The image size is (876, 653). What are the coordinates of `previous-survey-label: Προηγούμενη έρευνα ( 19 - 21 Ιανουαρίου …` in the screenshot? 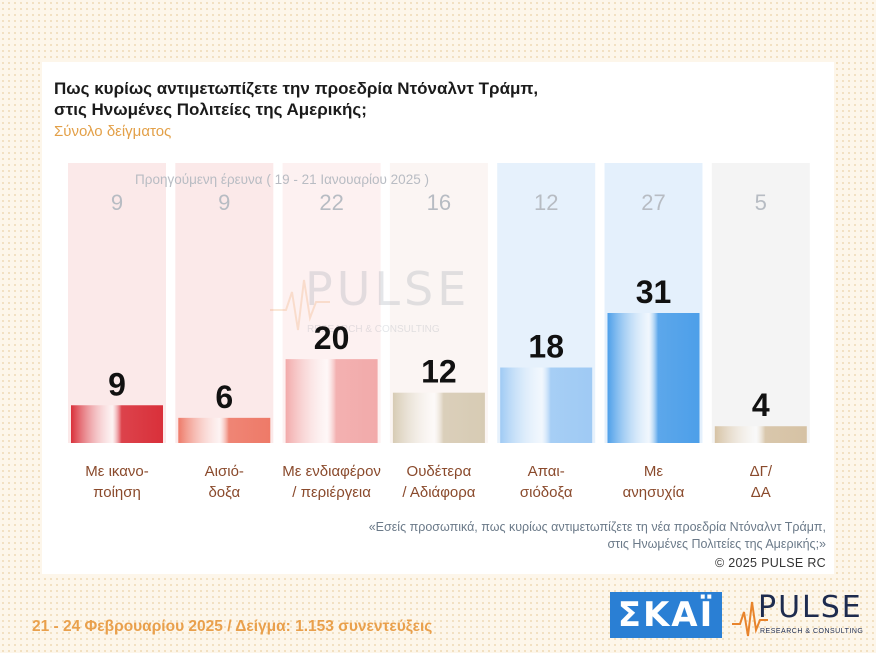 It's located at (282, 179).